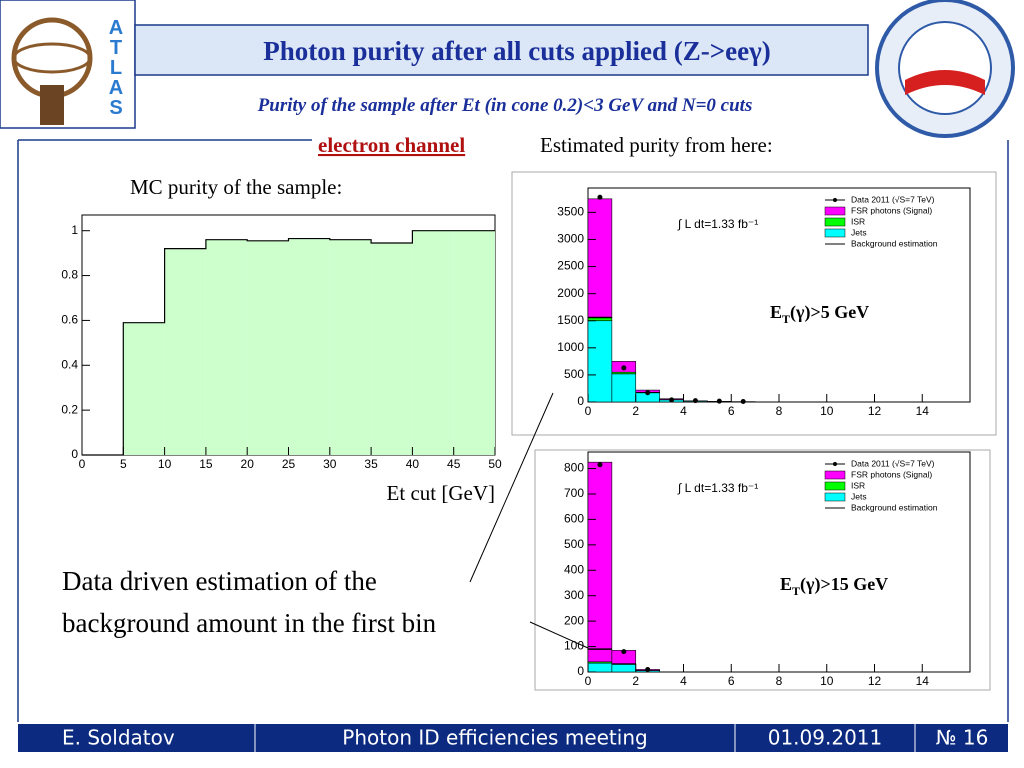  I want to click on y-tick-label: 800, so click(574, 468).